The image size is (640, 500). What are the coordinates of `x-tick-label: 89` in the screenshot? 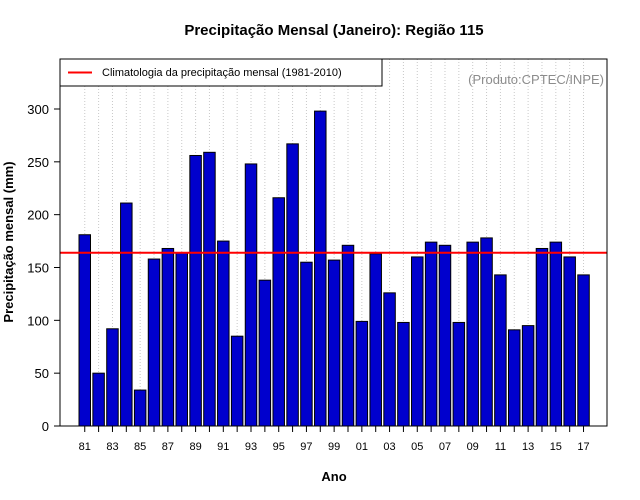 It's located at (195, 447).